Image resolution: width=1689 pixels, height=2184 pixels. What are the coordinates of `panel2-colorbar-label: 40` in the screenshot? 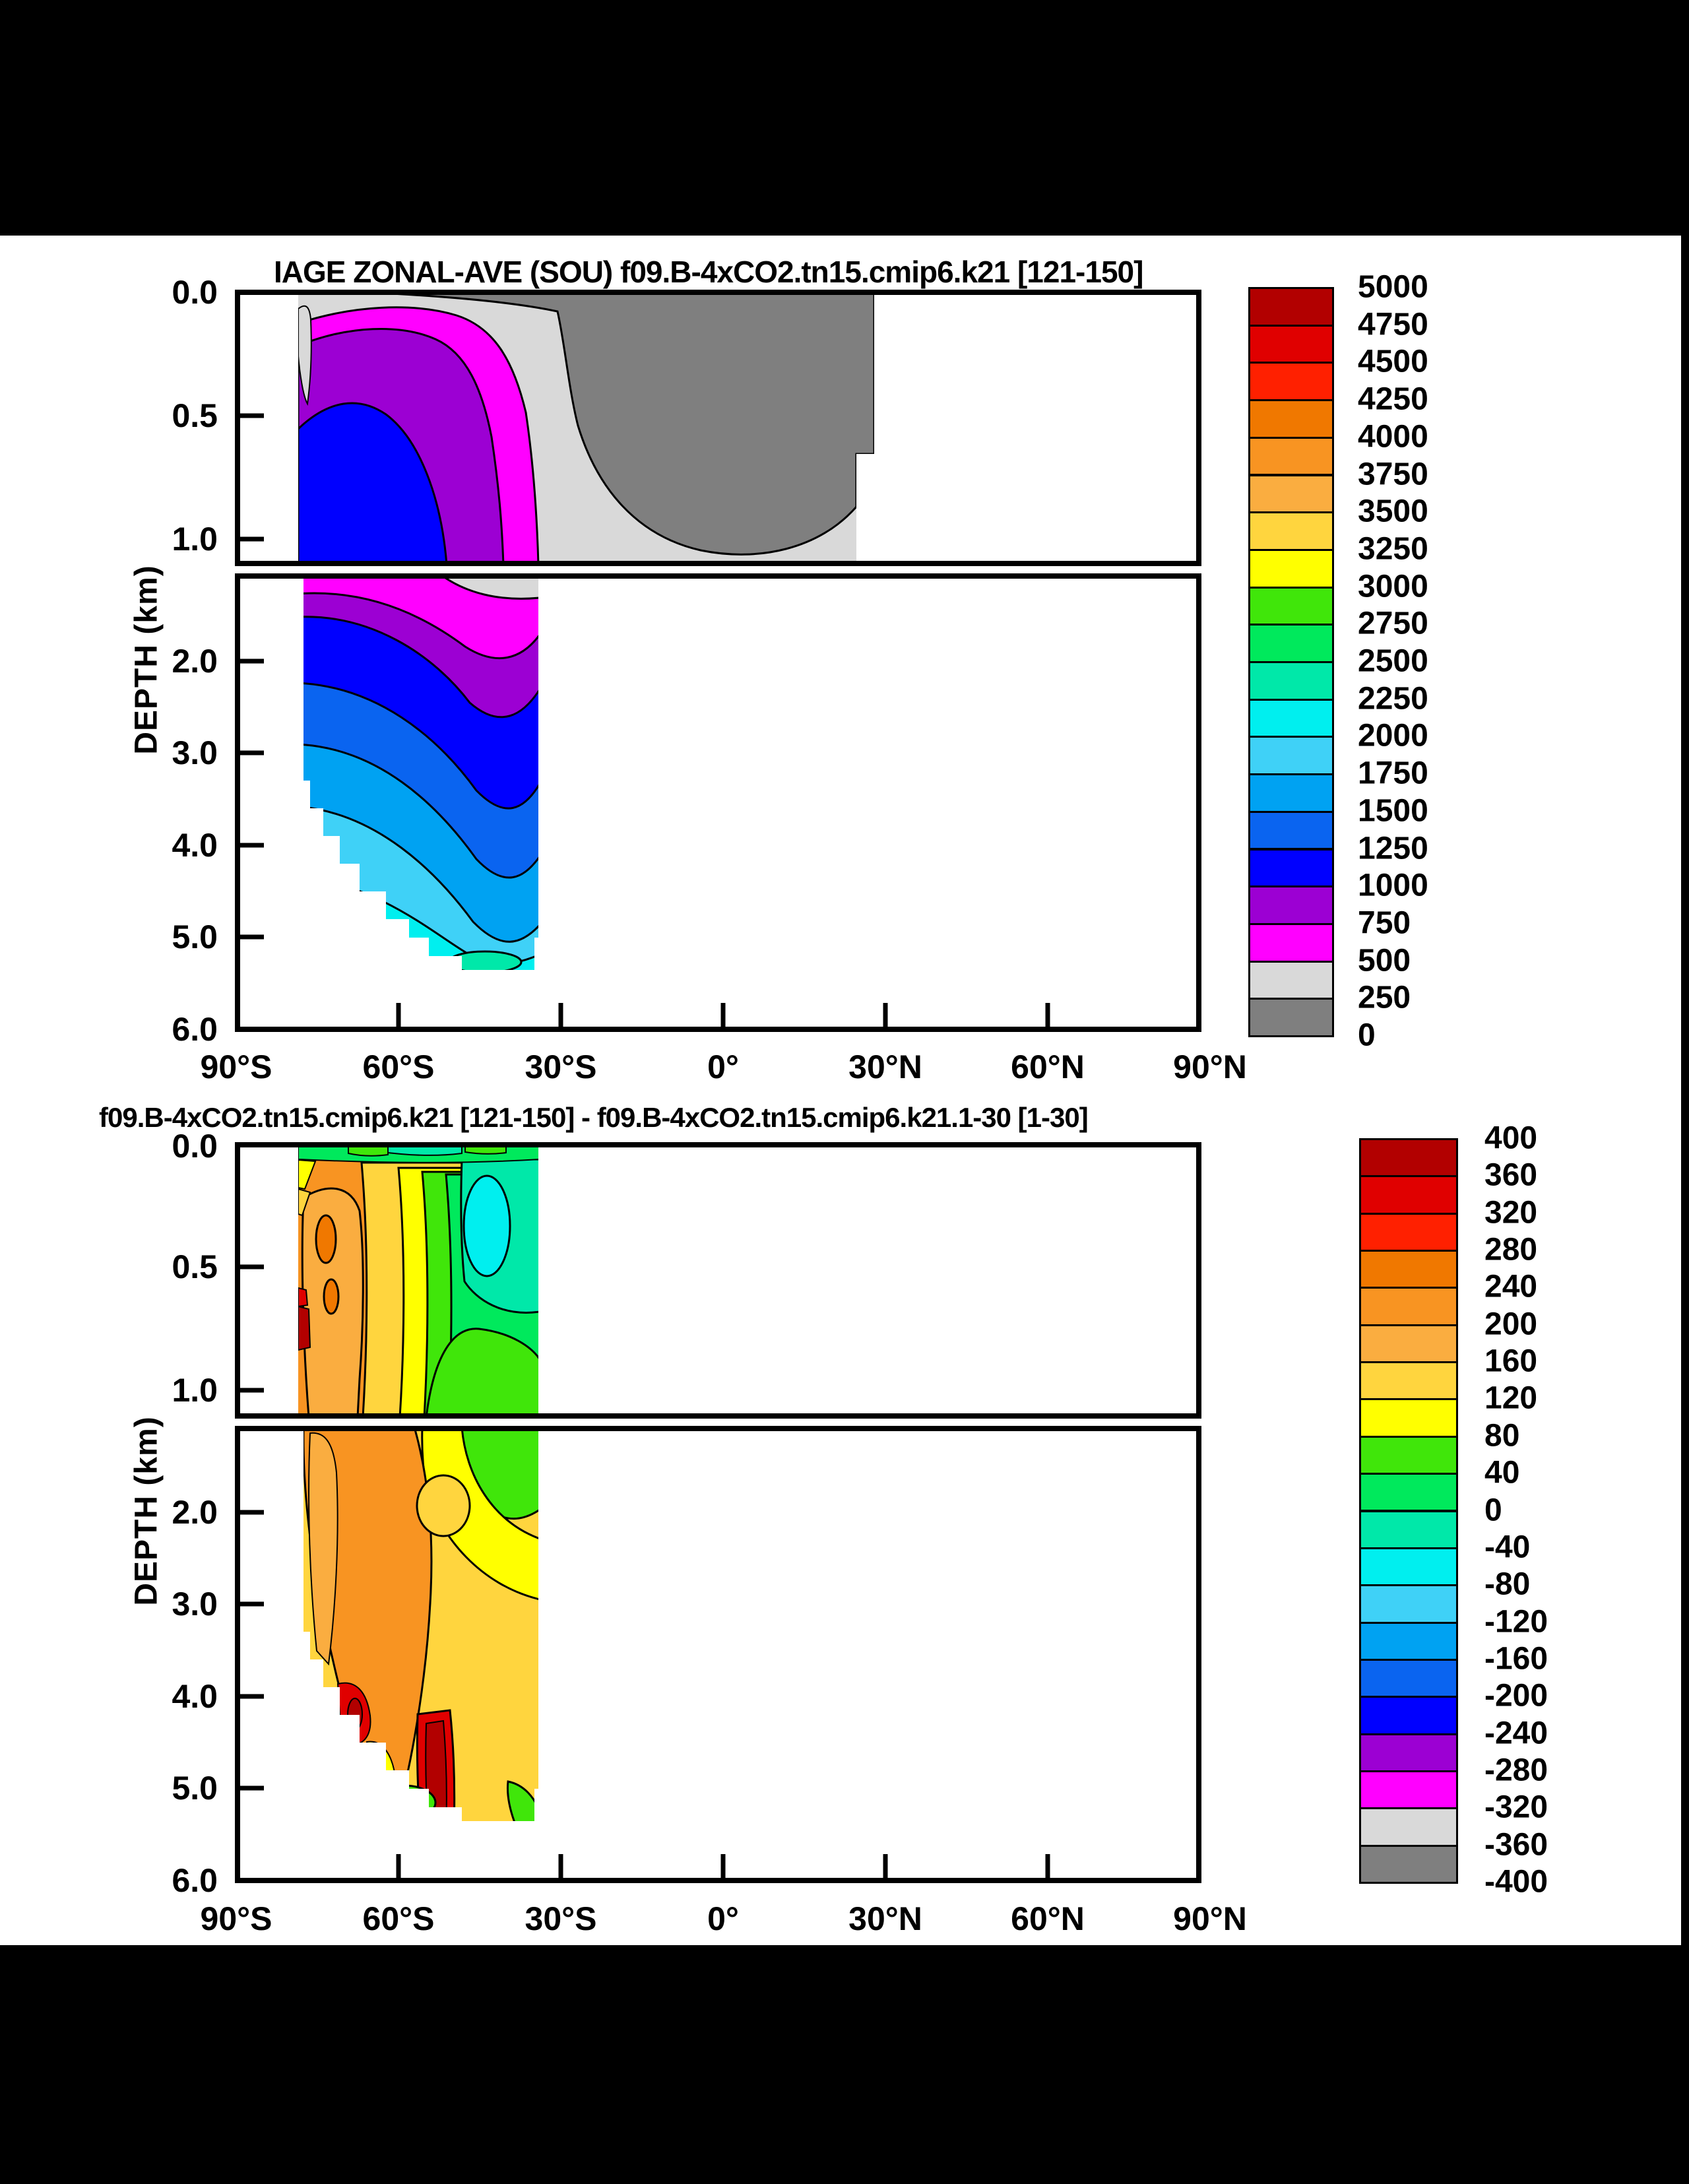 It's located at (1502, 1473).